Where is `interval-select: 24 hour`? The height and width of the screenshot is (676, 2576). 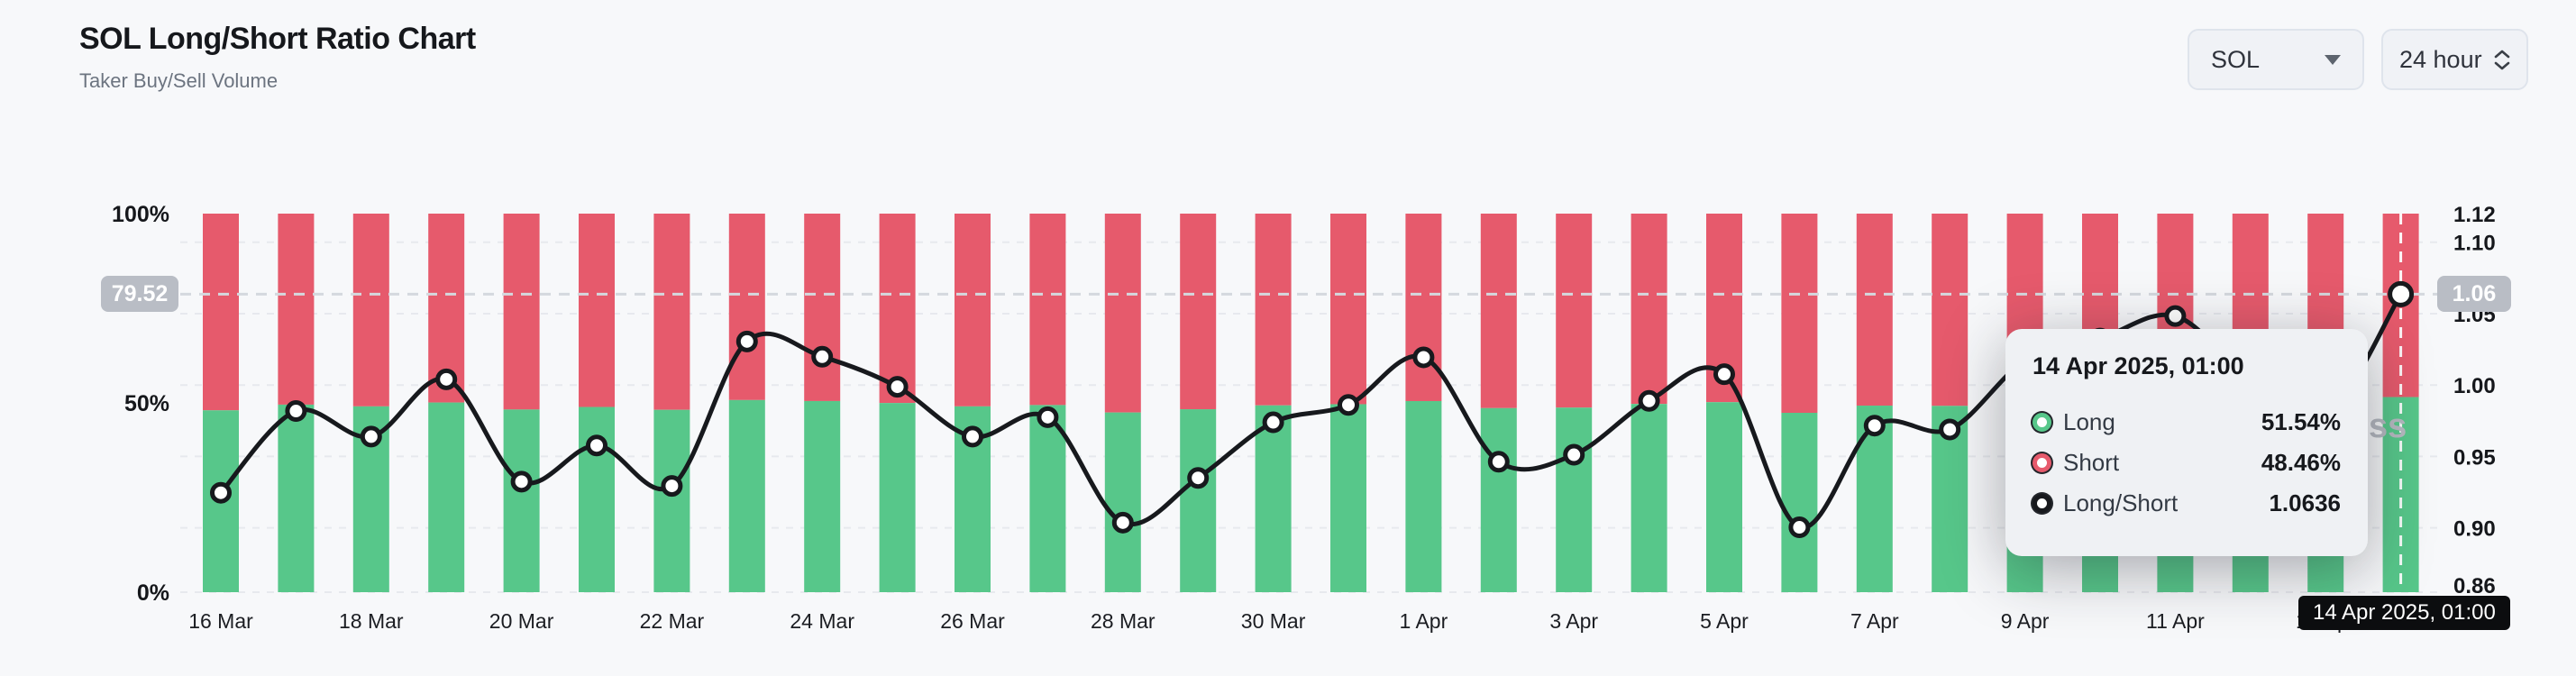
interval-select: 24 hour is located at coordinates (2454, 59).